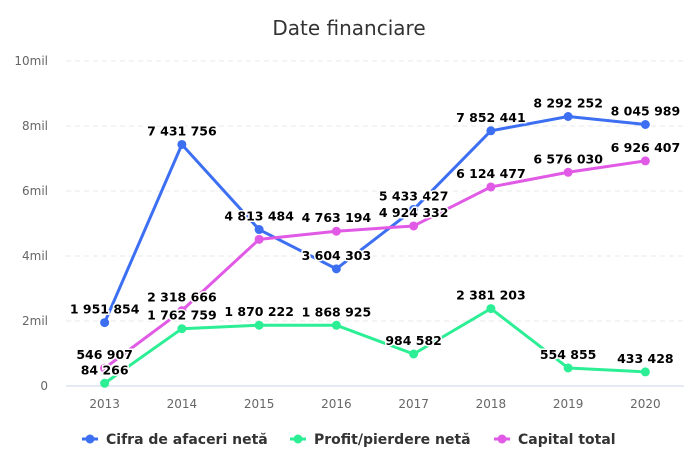 This screenshot has width=700, height=463. What do you see at coordinates (567, 440) in the screenshot?
I see `legend-label: Capital total` at bounding box center [567, 440].